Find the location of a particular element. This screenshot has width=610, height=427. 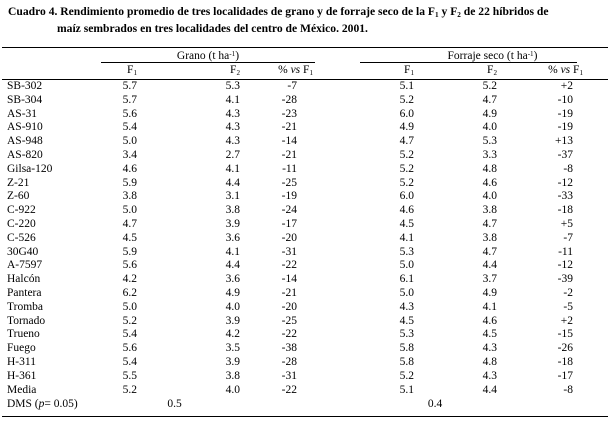

hybrid-name: SB-302 is located at coordinates (25, 86).